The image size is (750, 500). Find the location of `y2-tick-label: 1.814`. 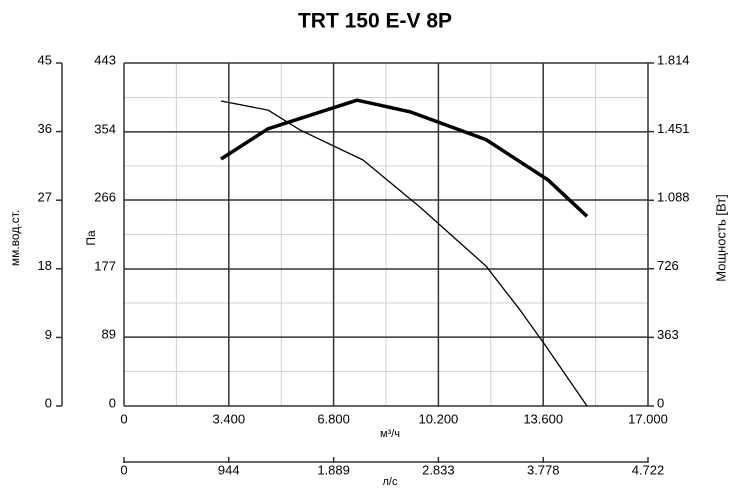

y2-tick-label: 1.814 is located at coordinates (673, 59).